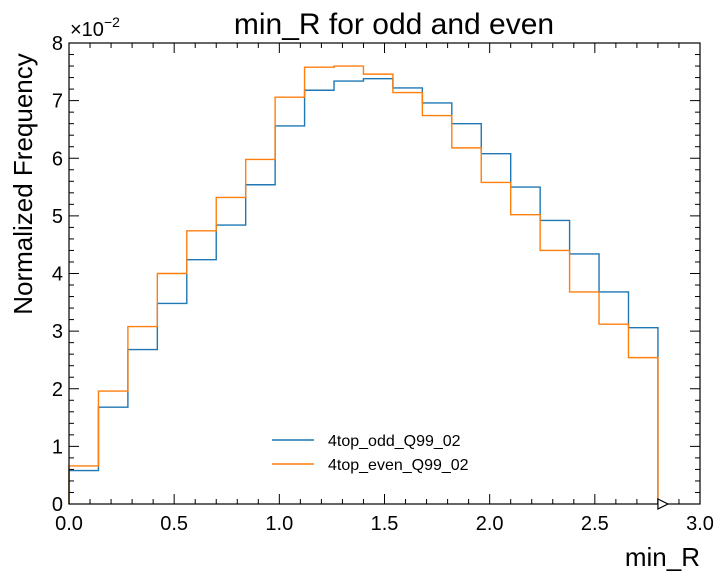 This screenshot has width=727, height=582. Describe the element at coordinates (490, 524) in the screenshot. I see `x-tick-label: 2.0` at that location.